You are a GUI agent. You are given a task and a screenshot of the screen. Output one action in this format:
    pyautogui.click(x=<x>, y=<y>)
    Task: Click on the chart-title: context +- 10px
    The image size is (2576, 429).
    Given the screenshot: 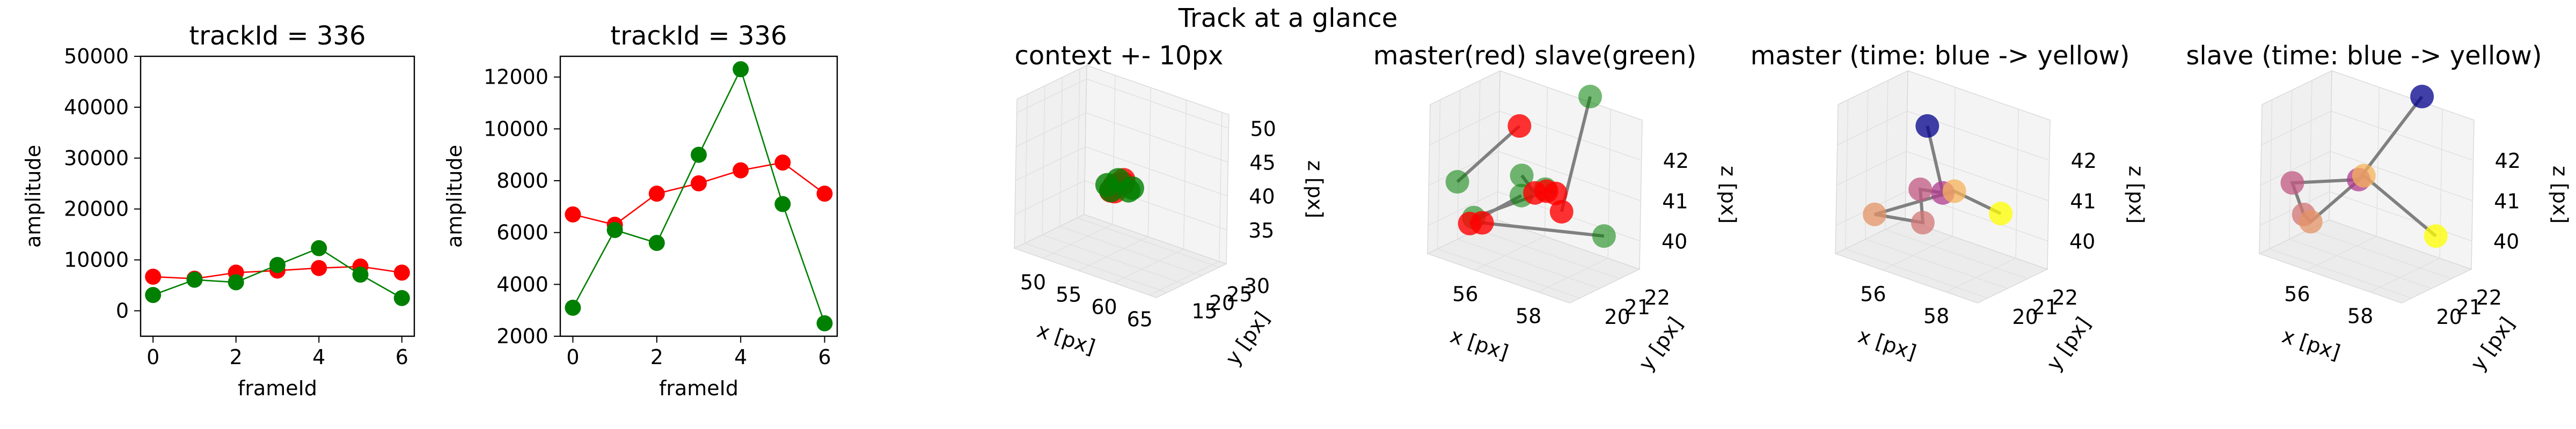 What is the action you would take?
    pyautogui.click(x=1119, y=56)
    